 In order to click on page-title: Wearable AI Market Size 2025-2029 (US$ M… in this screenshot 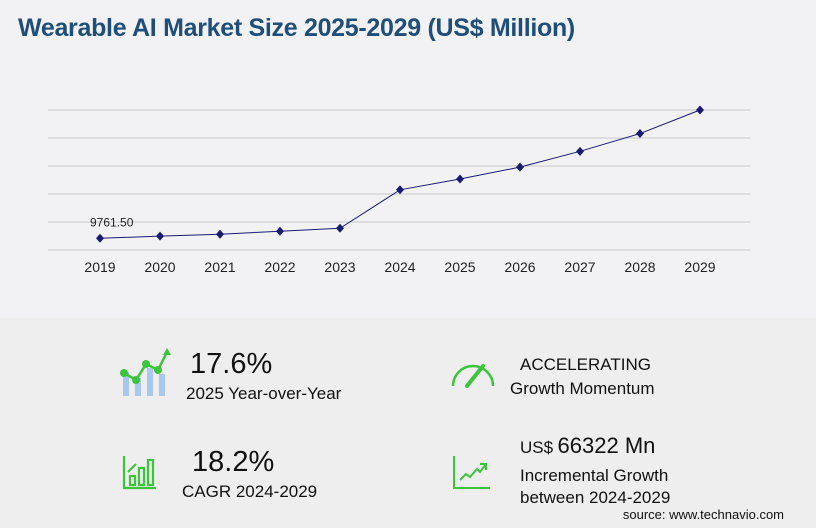, I will do `click(296, 28)`.